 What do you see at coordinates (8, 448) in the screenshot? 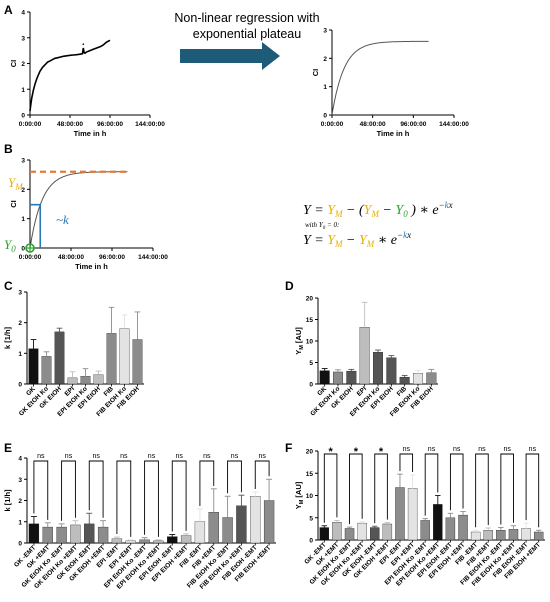
I see `panel-letter-e: E` at bounding box center [8, 448].